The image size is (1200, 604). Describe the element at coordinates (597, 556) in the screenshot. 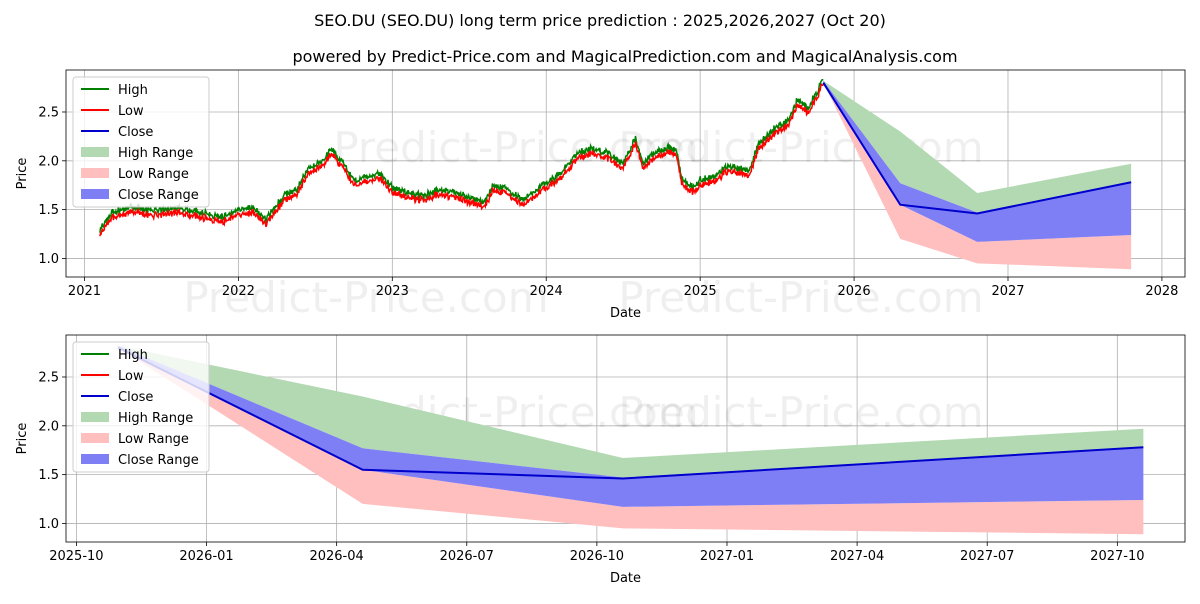

I see `x-tick-label: 2026-10` at that location.